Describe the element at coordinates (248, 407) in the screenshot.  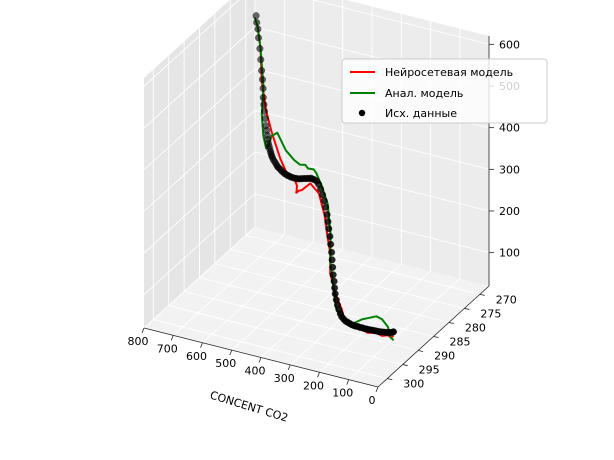
I see `x-axis-label: CONCENT CO2` at that location.